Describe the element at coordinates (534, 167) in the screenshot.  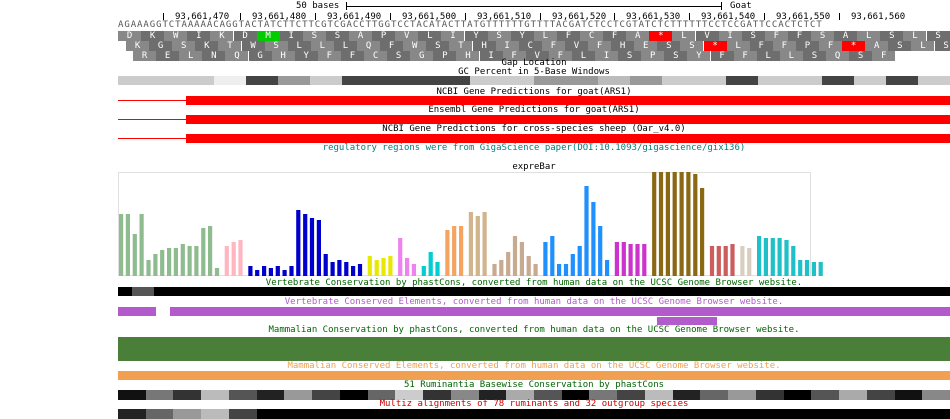
I see `track-label-exprebar: expreBar` at that location.